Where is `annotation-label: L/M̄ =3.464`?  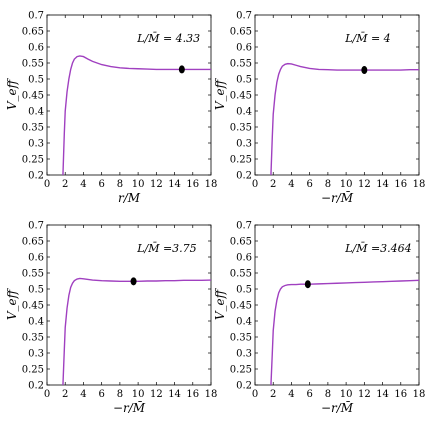
annotation-label: L/M̄ =3.464 is located at coordinates (377, 248).